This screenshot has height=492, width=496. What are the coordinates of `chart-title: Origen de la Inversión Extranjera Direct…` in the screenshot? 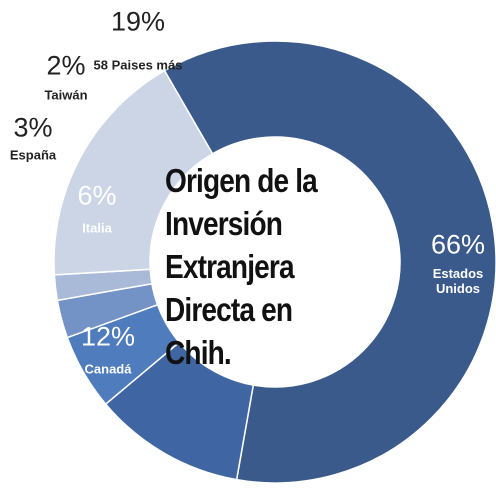 It's located at (241, 266).